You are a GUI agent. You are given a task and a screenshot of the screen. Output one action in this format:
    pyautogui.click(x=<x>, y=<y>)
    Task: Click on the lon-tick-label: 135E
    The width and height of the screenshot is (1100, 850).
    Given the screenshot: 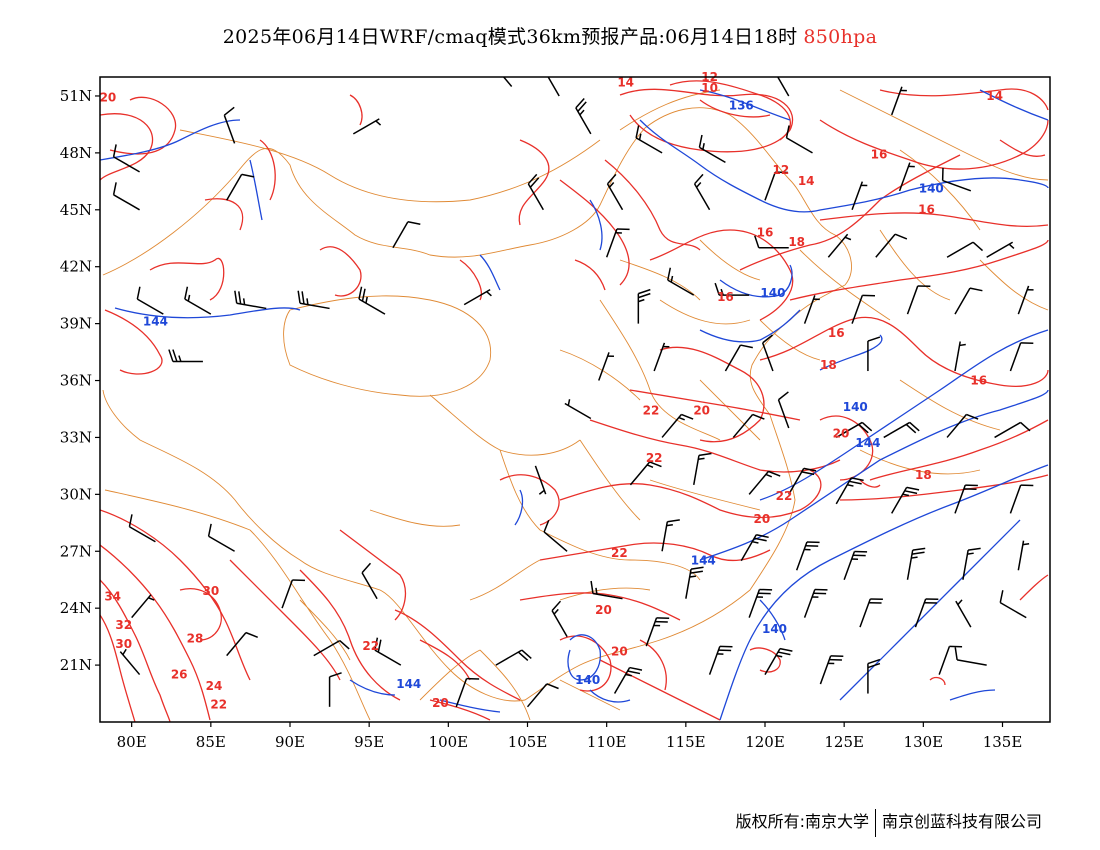 What is the action you would take?
    pyautogui.click(x=1003, y=742)
    